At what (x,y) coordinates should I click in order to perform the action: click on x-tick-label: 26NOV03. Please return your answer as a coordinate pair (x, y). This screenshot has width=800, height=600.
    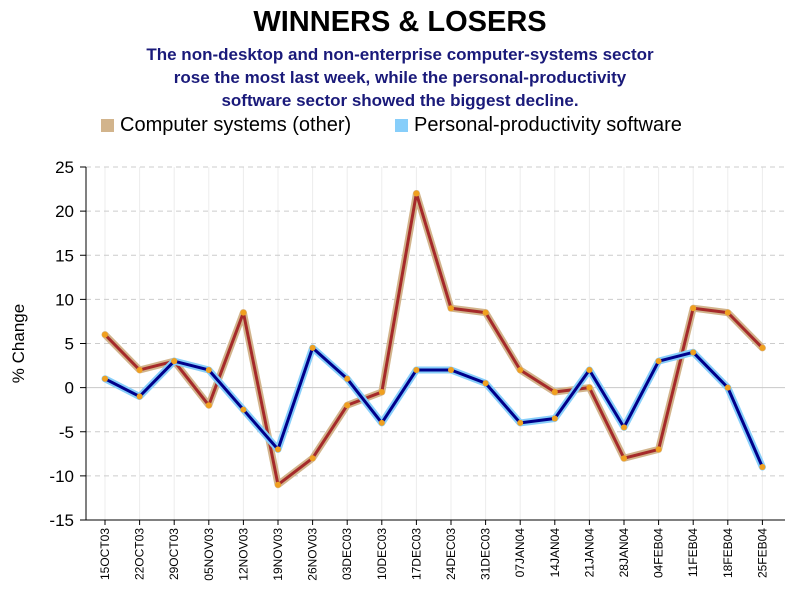
    Looking at the image, I should click on (313, 554).